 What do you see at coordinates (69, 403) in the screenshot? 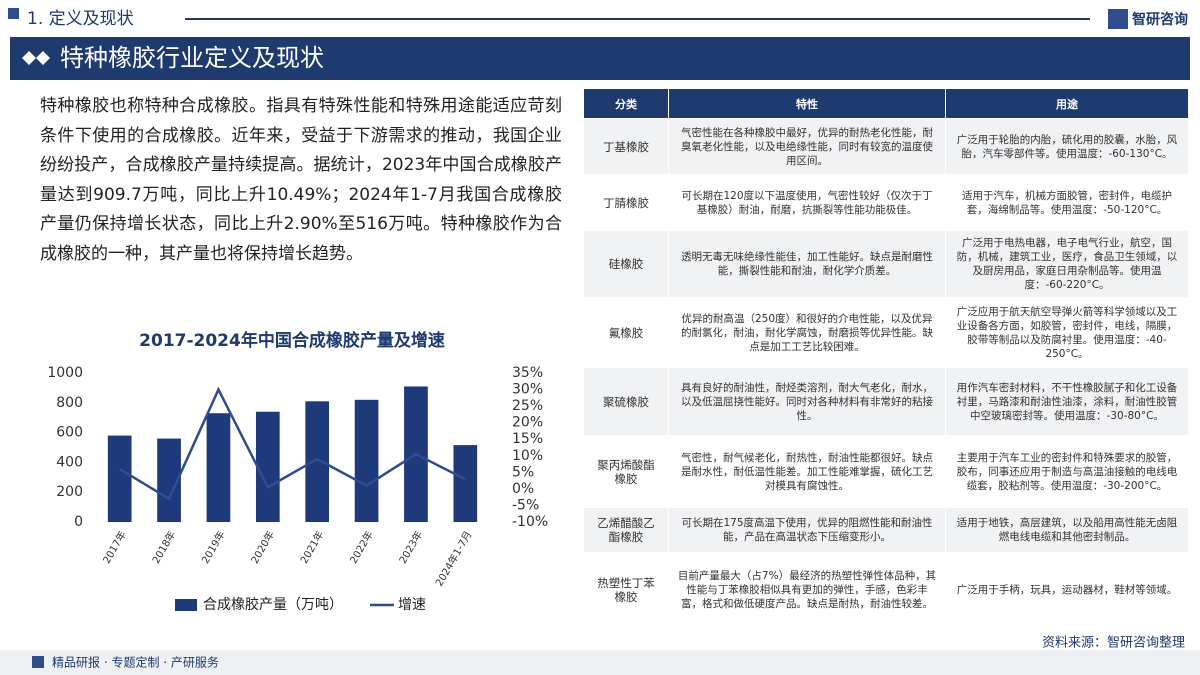
I see `y-tick-label: 800` at bounding box center [69, 403].